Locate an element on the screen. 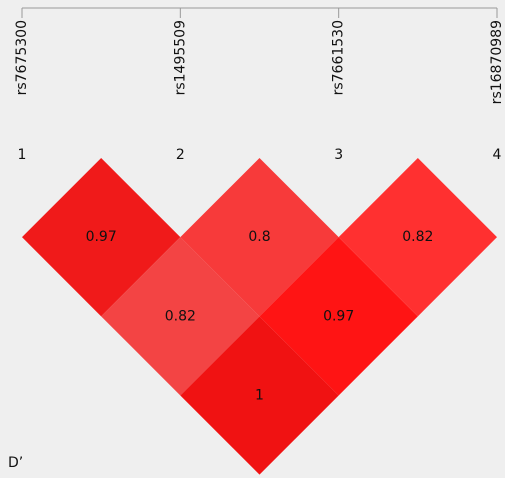 This screenshot has width=505, height=478. marker-name: rs16870989 is located at coordinates (497, 62).